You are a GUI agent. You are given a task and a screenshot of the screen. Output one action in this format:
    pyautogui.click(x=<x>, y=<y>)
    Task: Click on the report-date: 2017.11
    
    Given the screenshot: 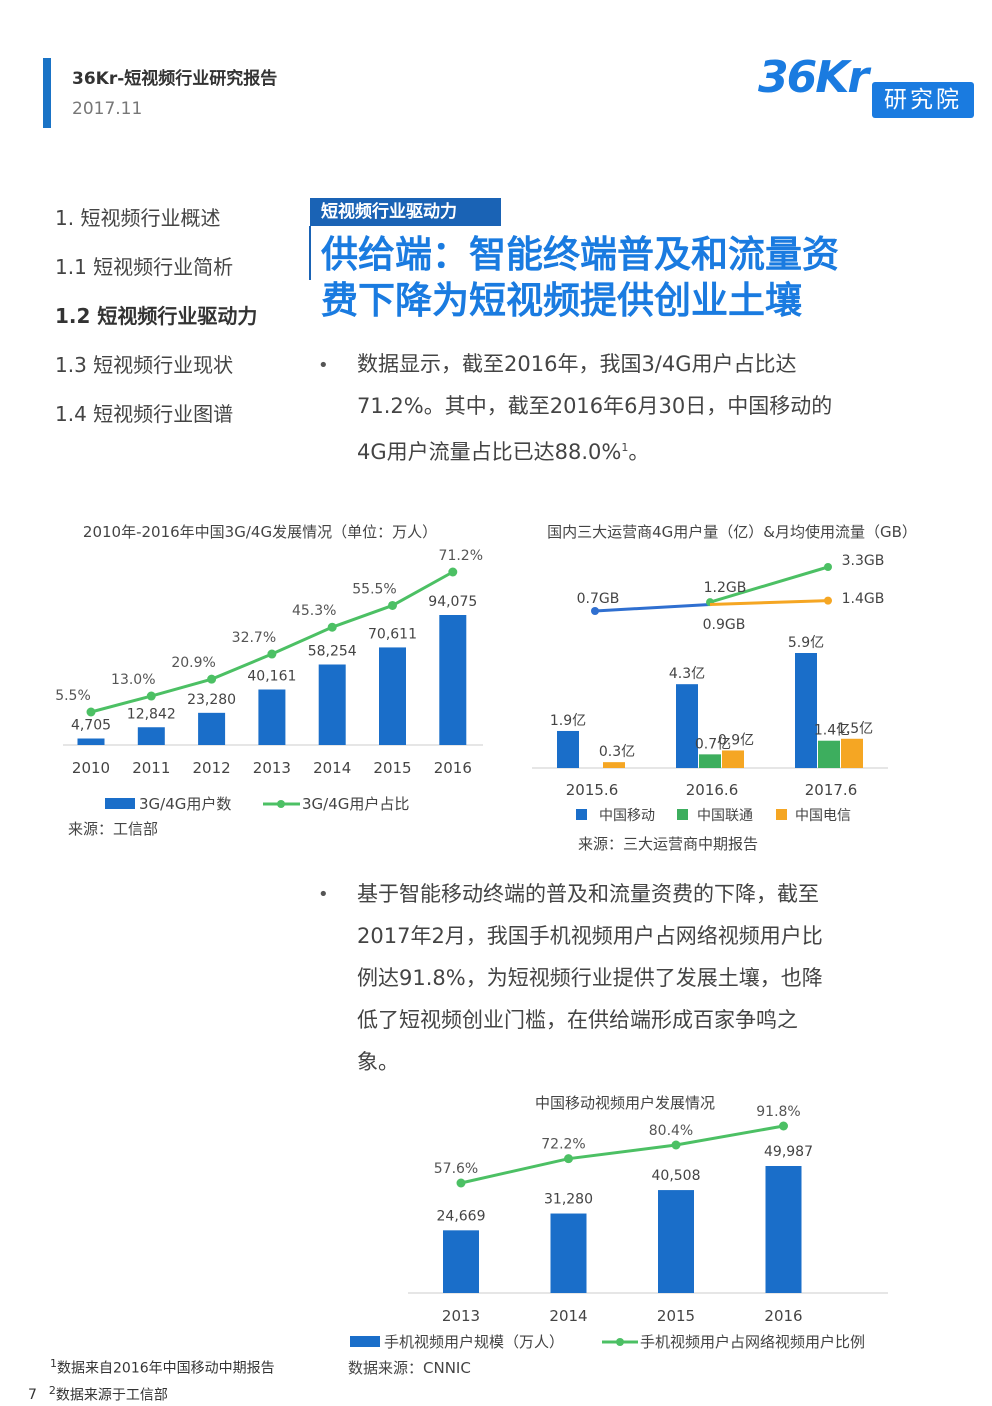 What is the action you would take?
    pyautogui.click(x=107, y=109)
    